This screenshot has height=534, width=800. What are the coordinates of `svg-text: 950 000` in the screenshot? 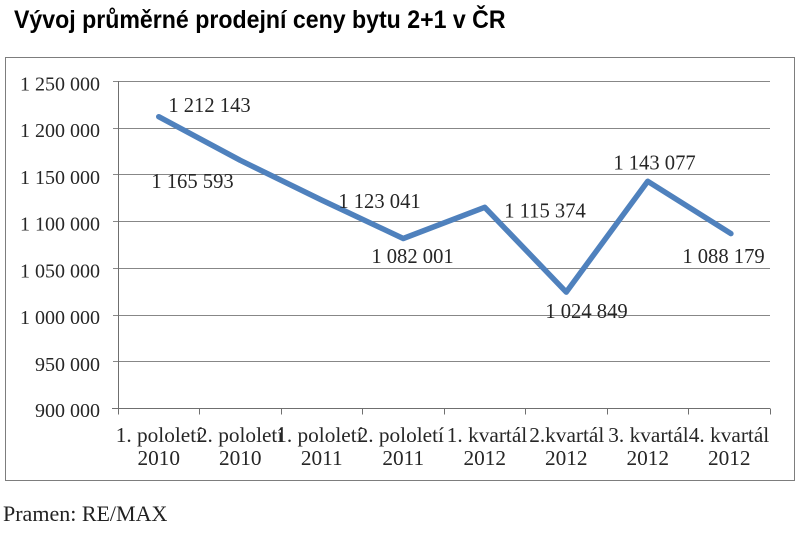 It's located at (67, 365).